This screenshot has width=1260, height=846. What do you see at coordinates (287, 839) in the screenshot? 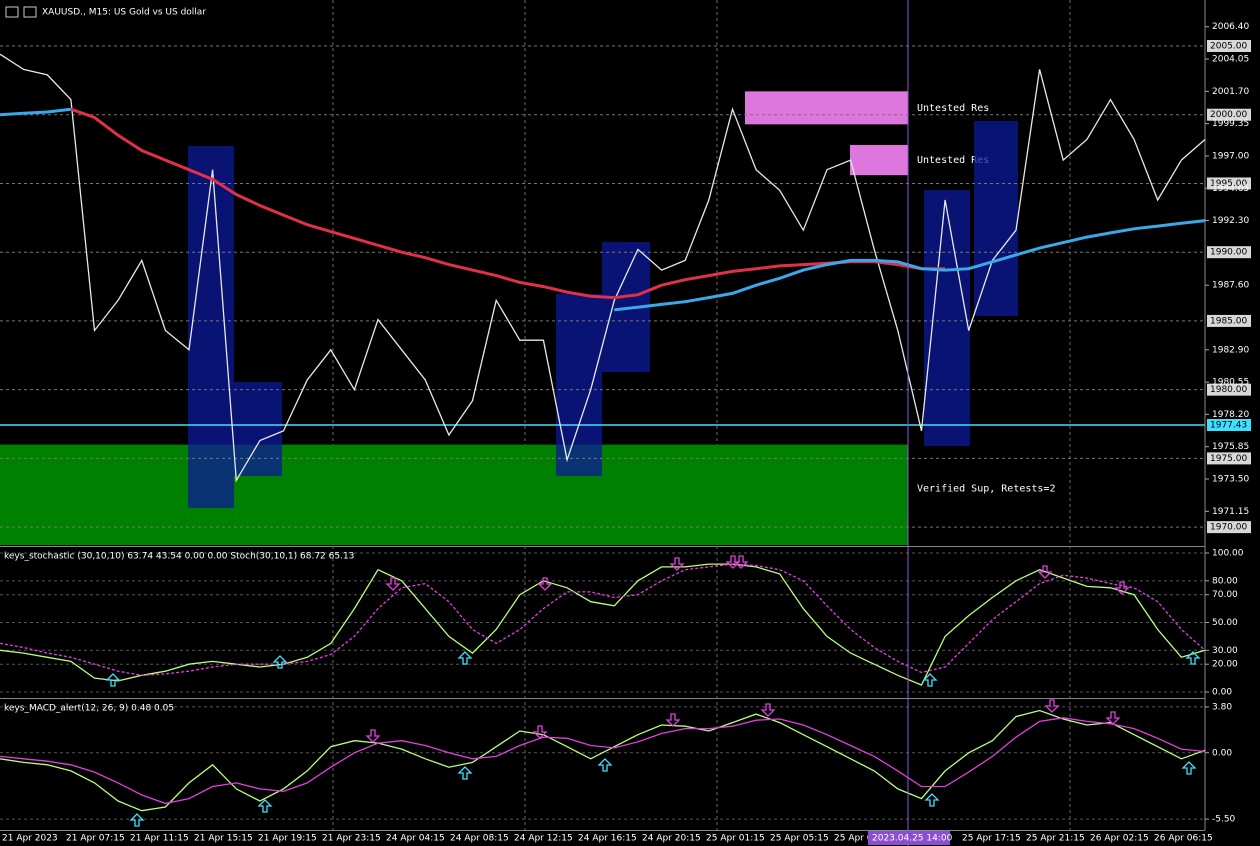
I see `x-tick-label: 21 Apr 19:15` at bounding box center [287, 839].